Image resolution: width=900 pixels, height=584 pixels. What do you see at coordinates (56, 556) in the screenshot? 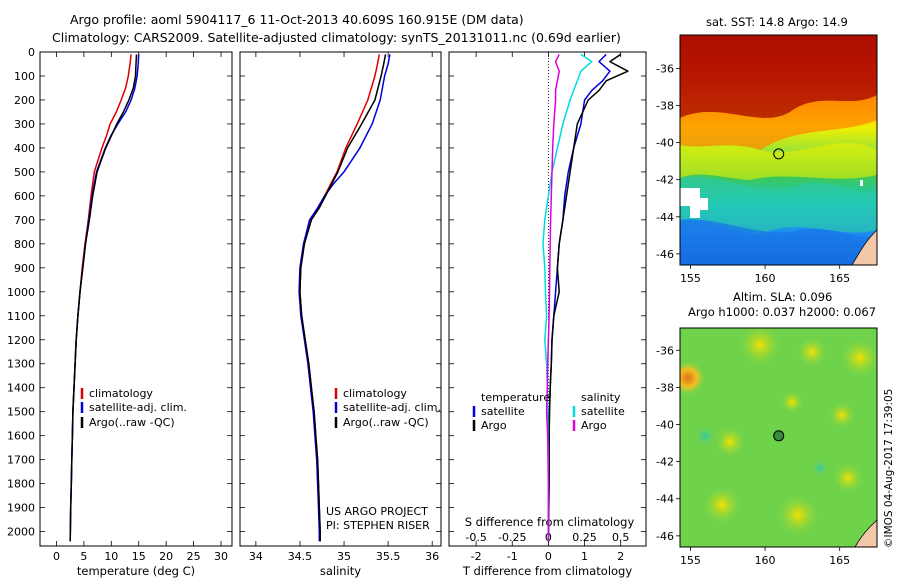
I see `temperature-xtick-label: 0` at bounding box center [56, 556].